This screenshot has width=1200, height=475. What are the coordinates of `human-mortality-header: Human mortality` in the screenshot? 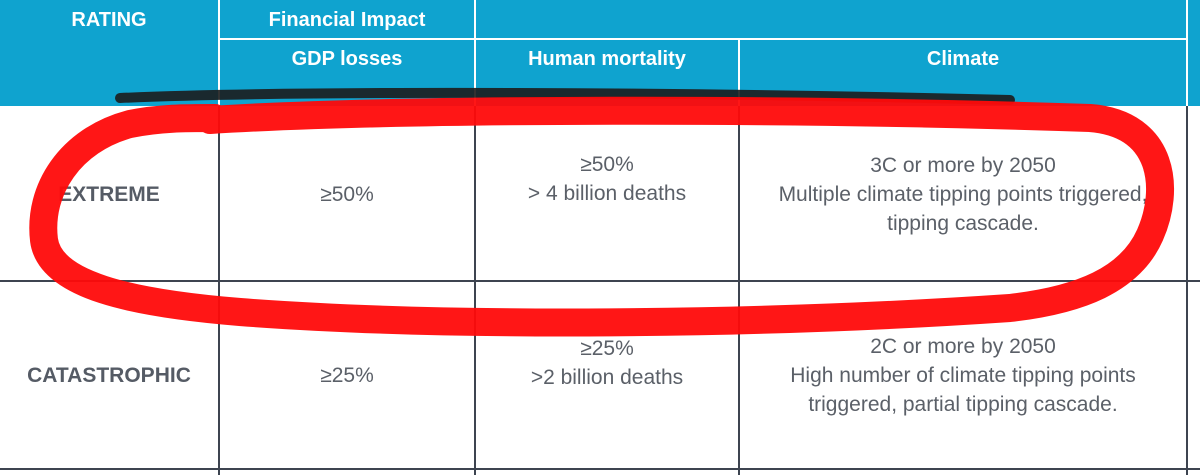 It's located at (607, 59).